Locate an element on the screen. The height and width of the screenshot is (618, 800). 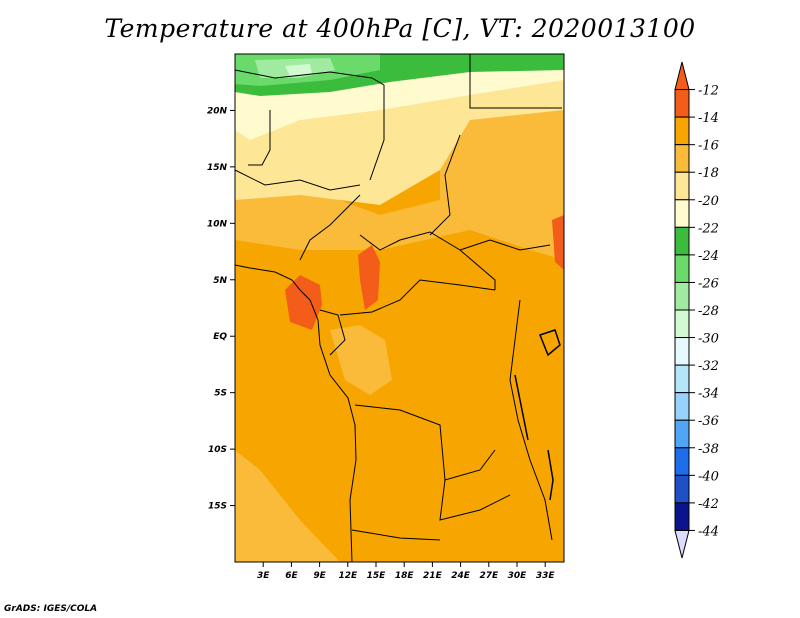
border-sudan-south is located at coordinates (505, 245).